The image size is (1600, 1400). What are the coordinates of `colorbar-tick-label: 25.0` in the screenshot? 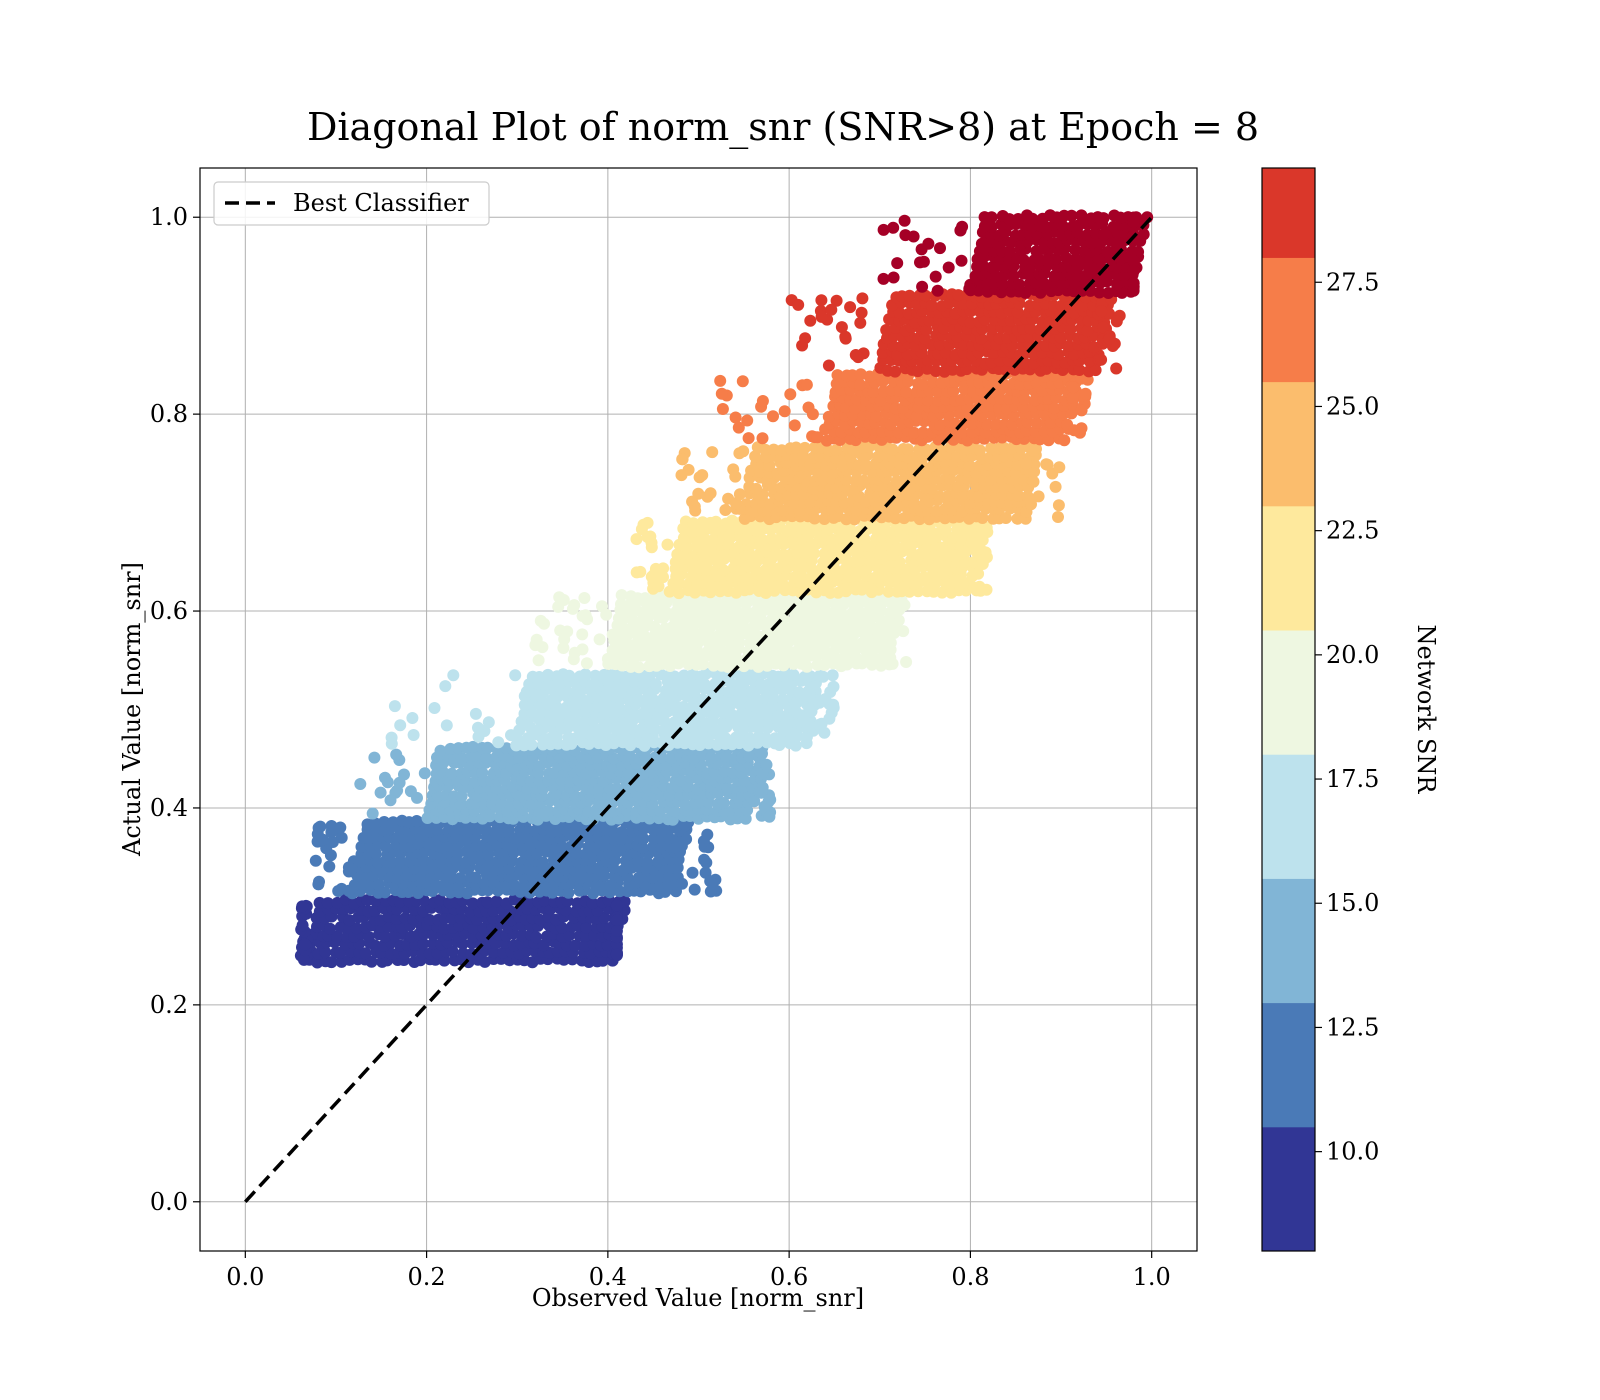 It's located at (1352, 406).